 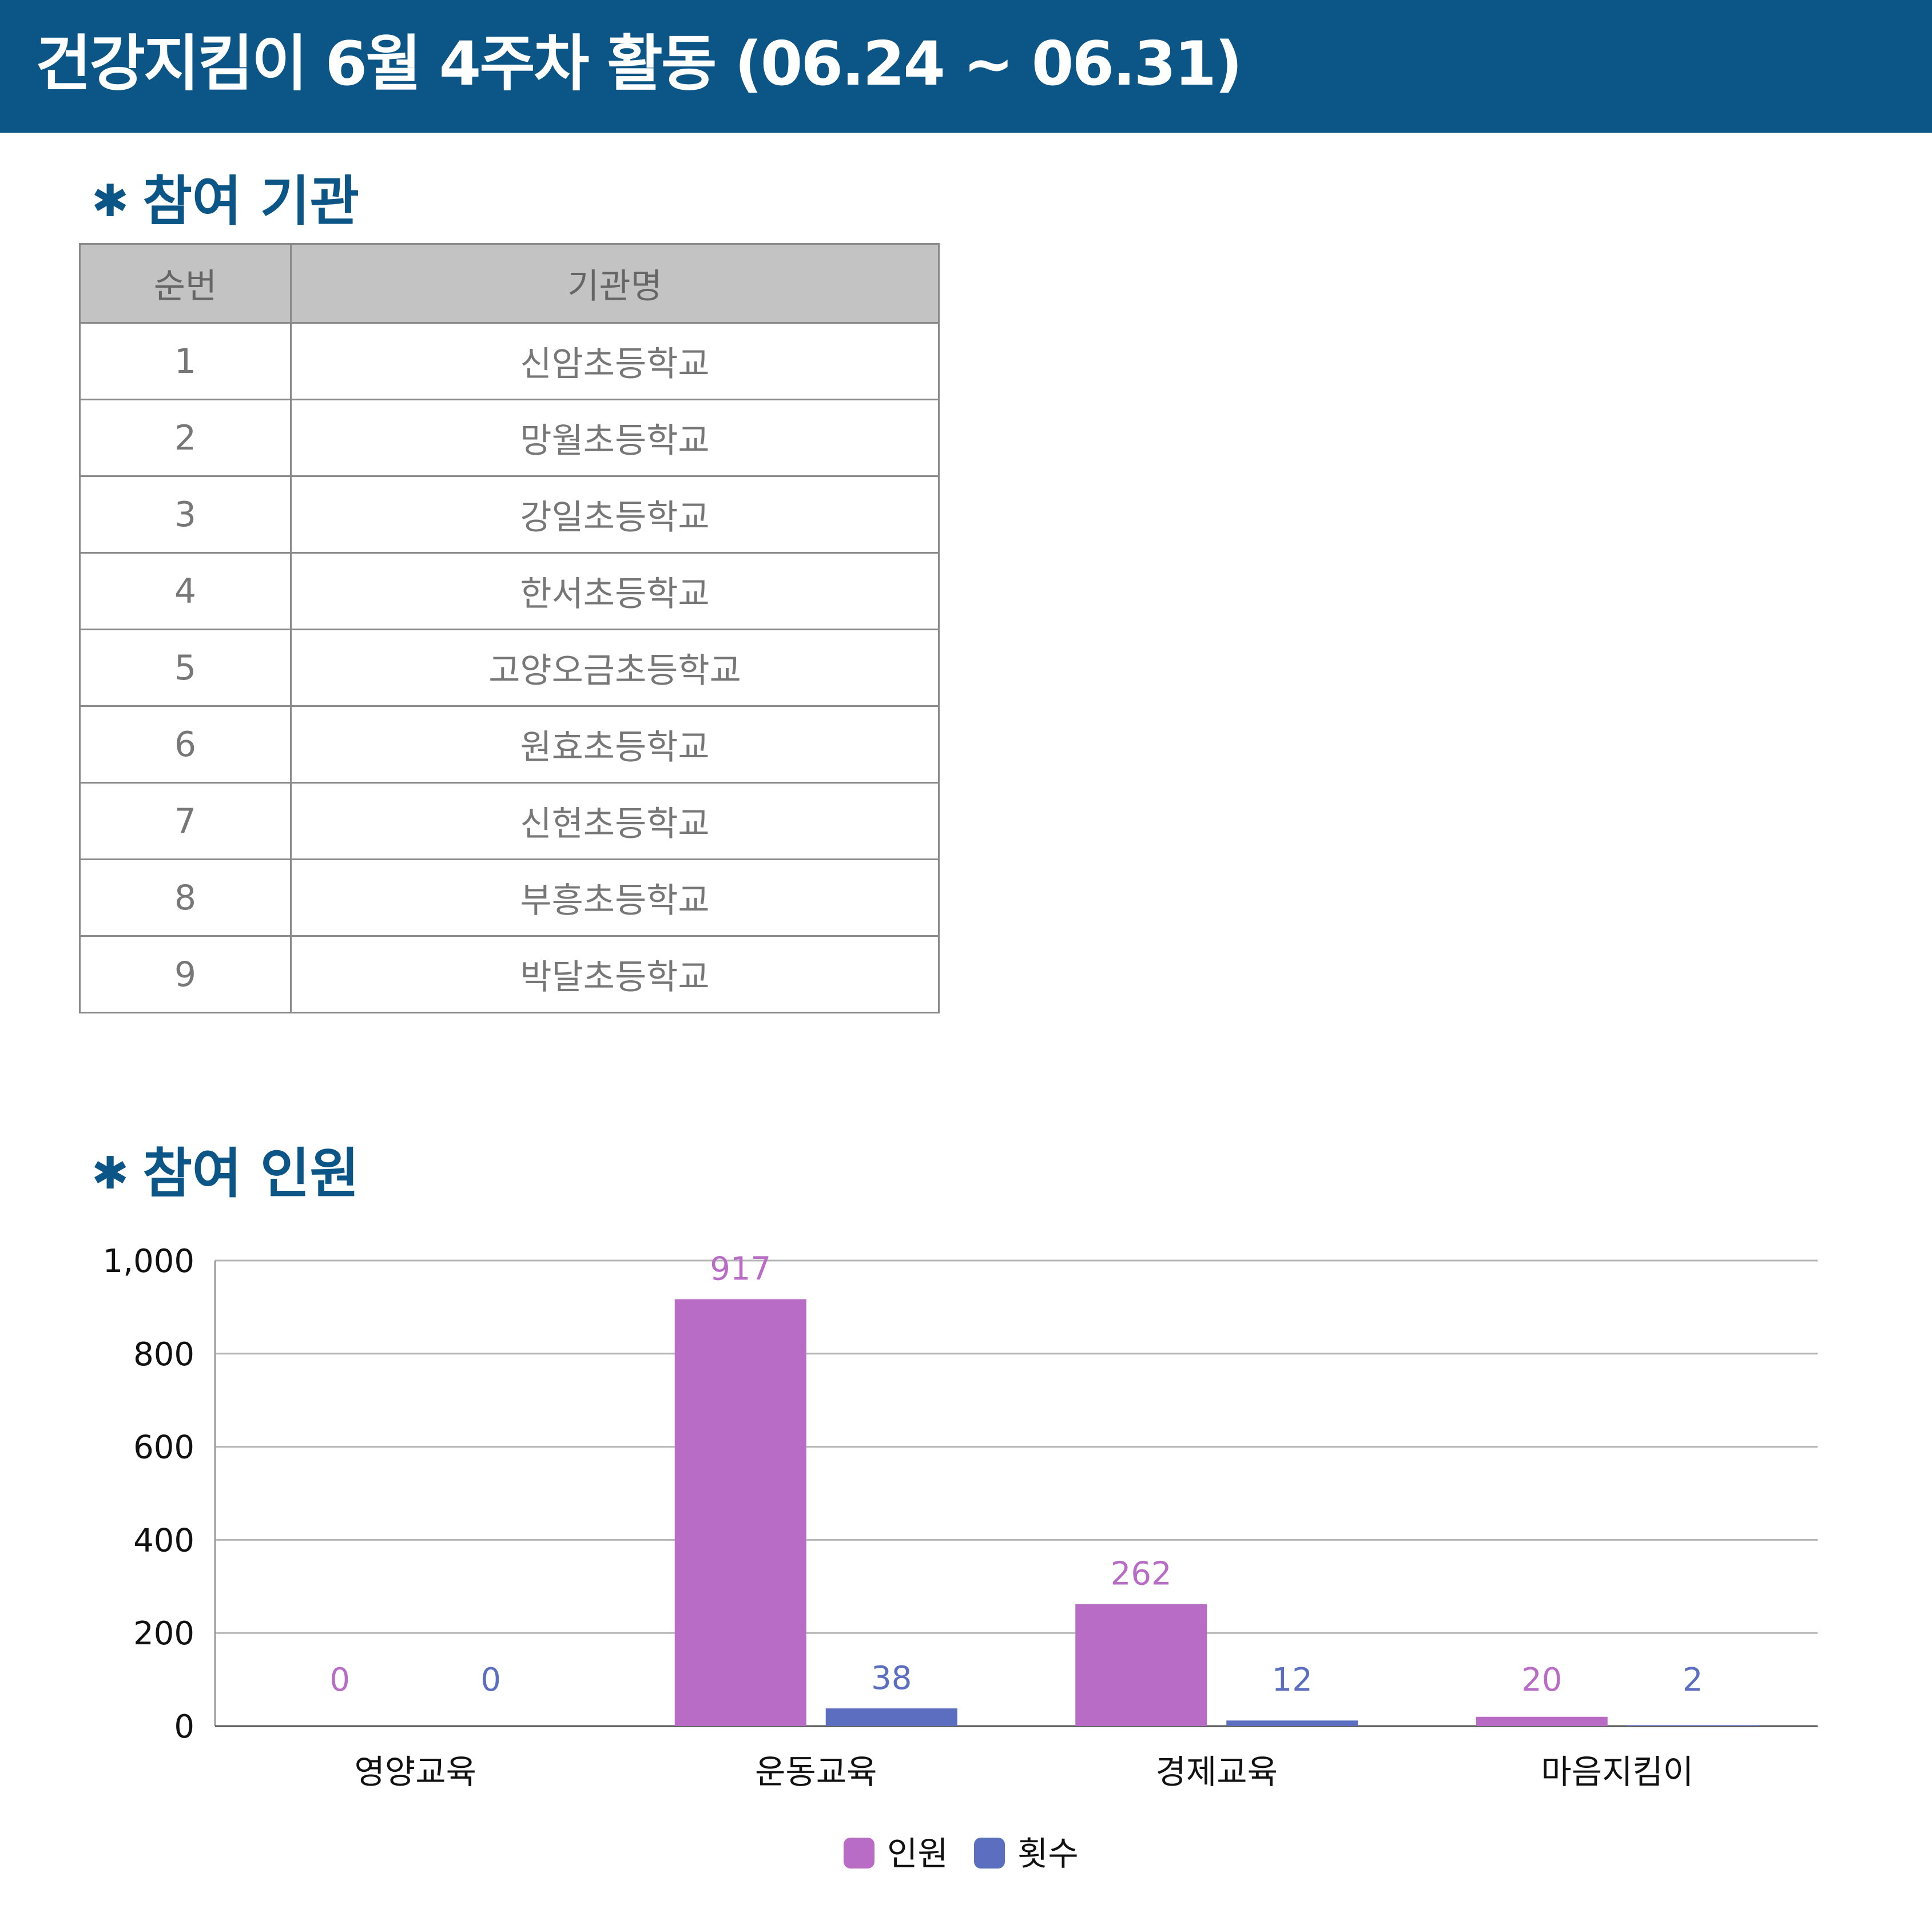 I want to click on legend-label: 인원, so click(x=918, y=1853).